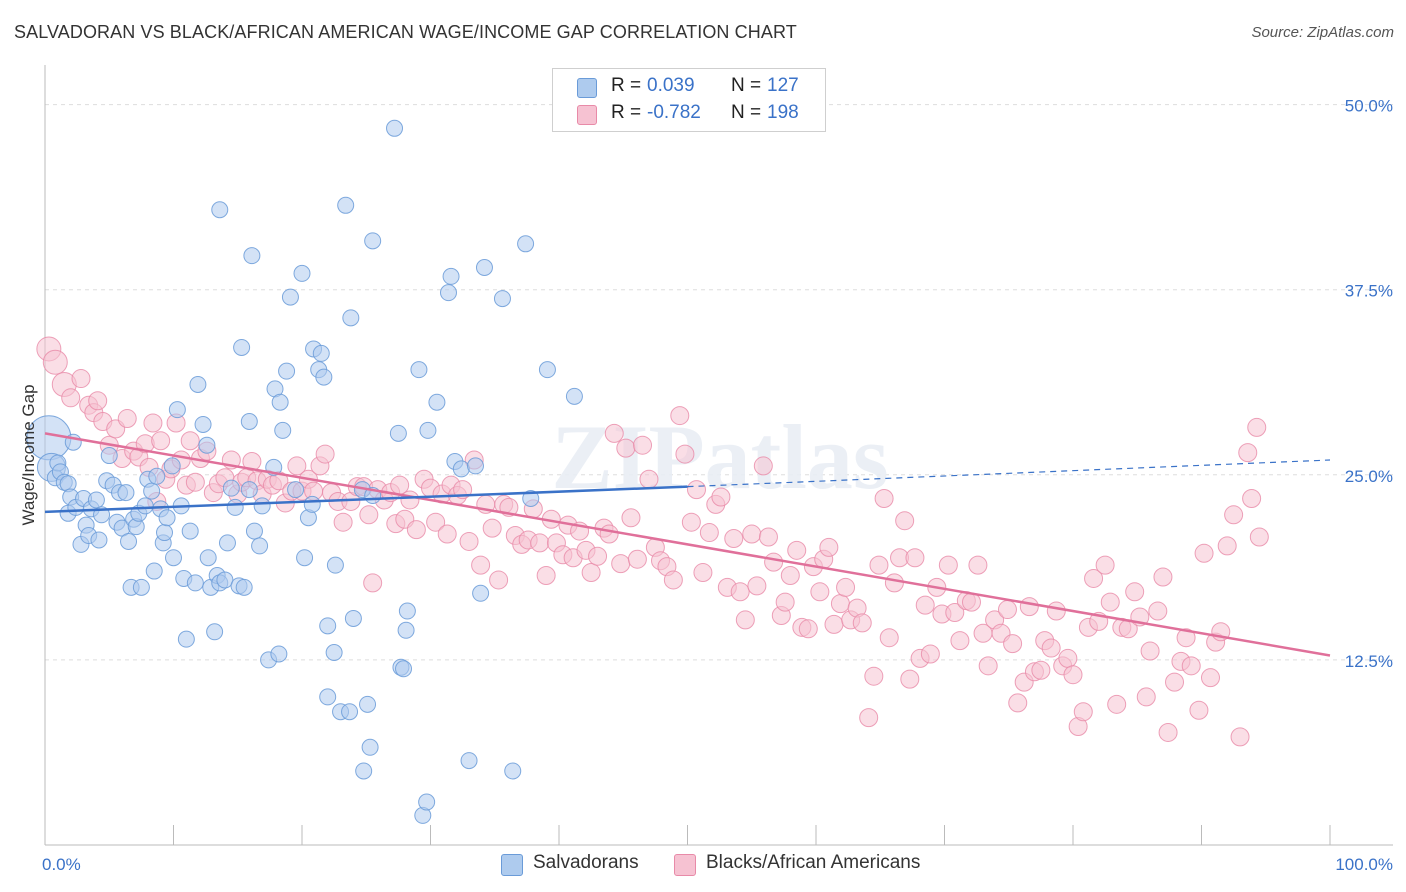  What do you see at coordinates (746, 112) in the screenshot?
I see `n-label: N =` at bounding box center [746, 112].